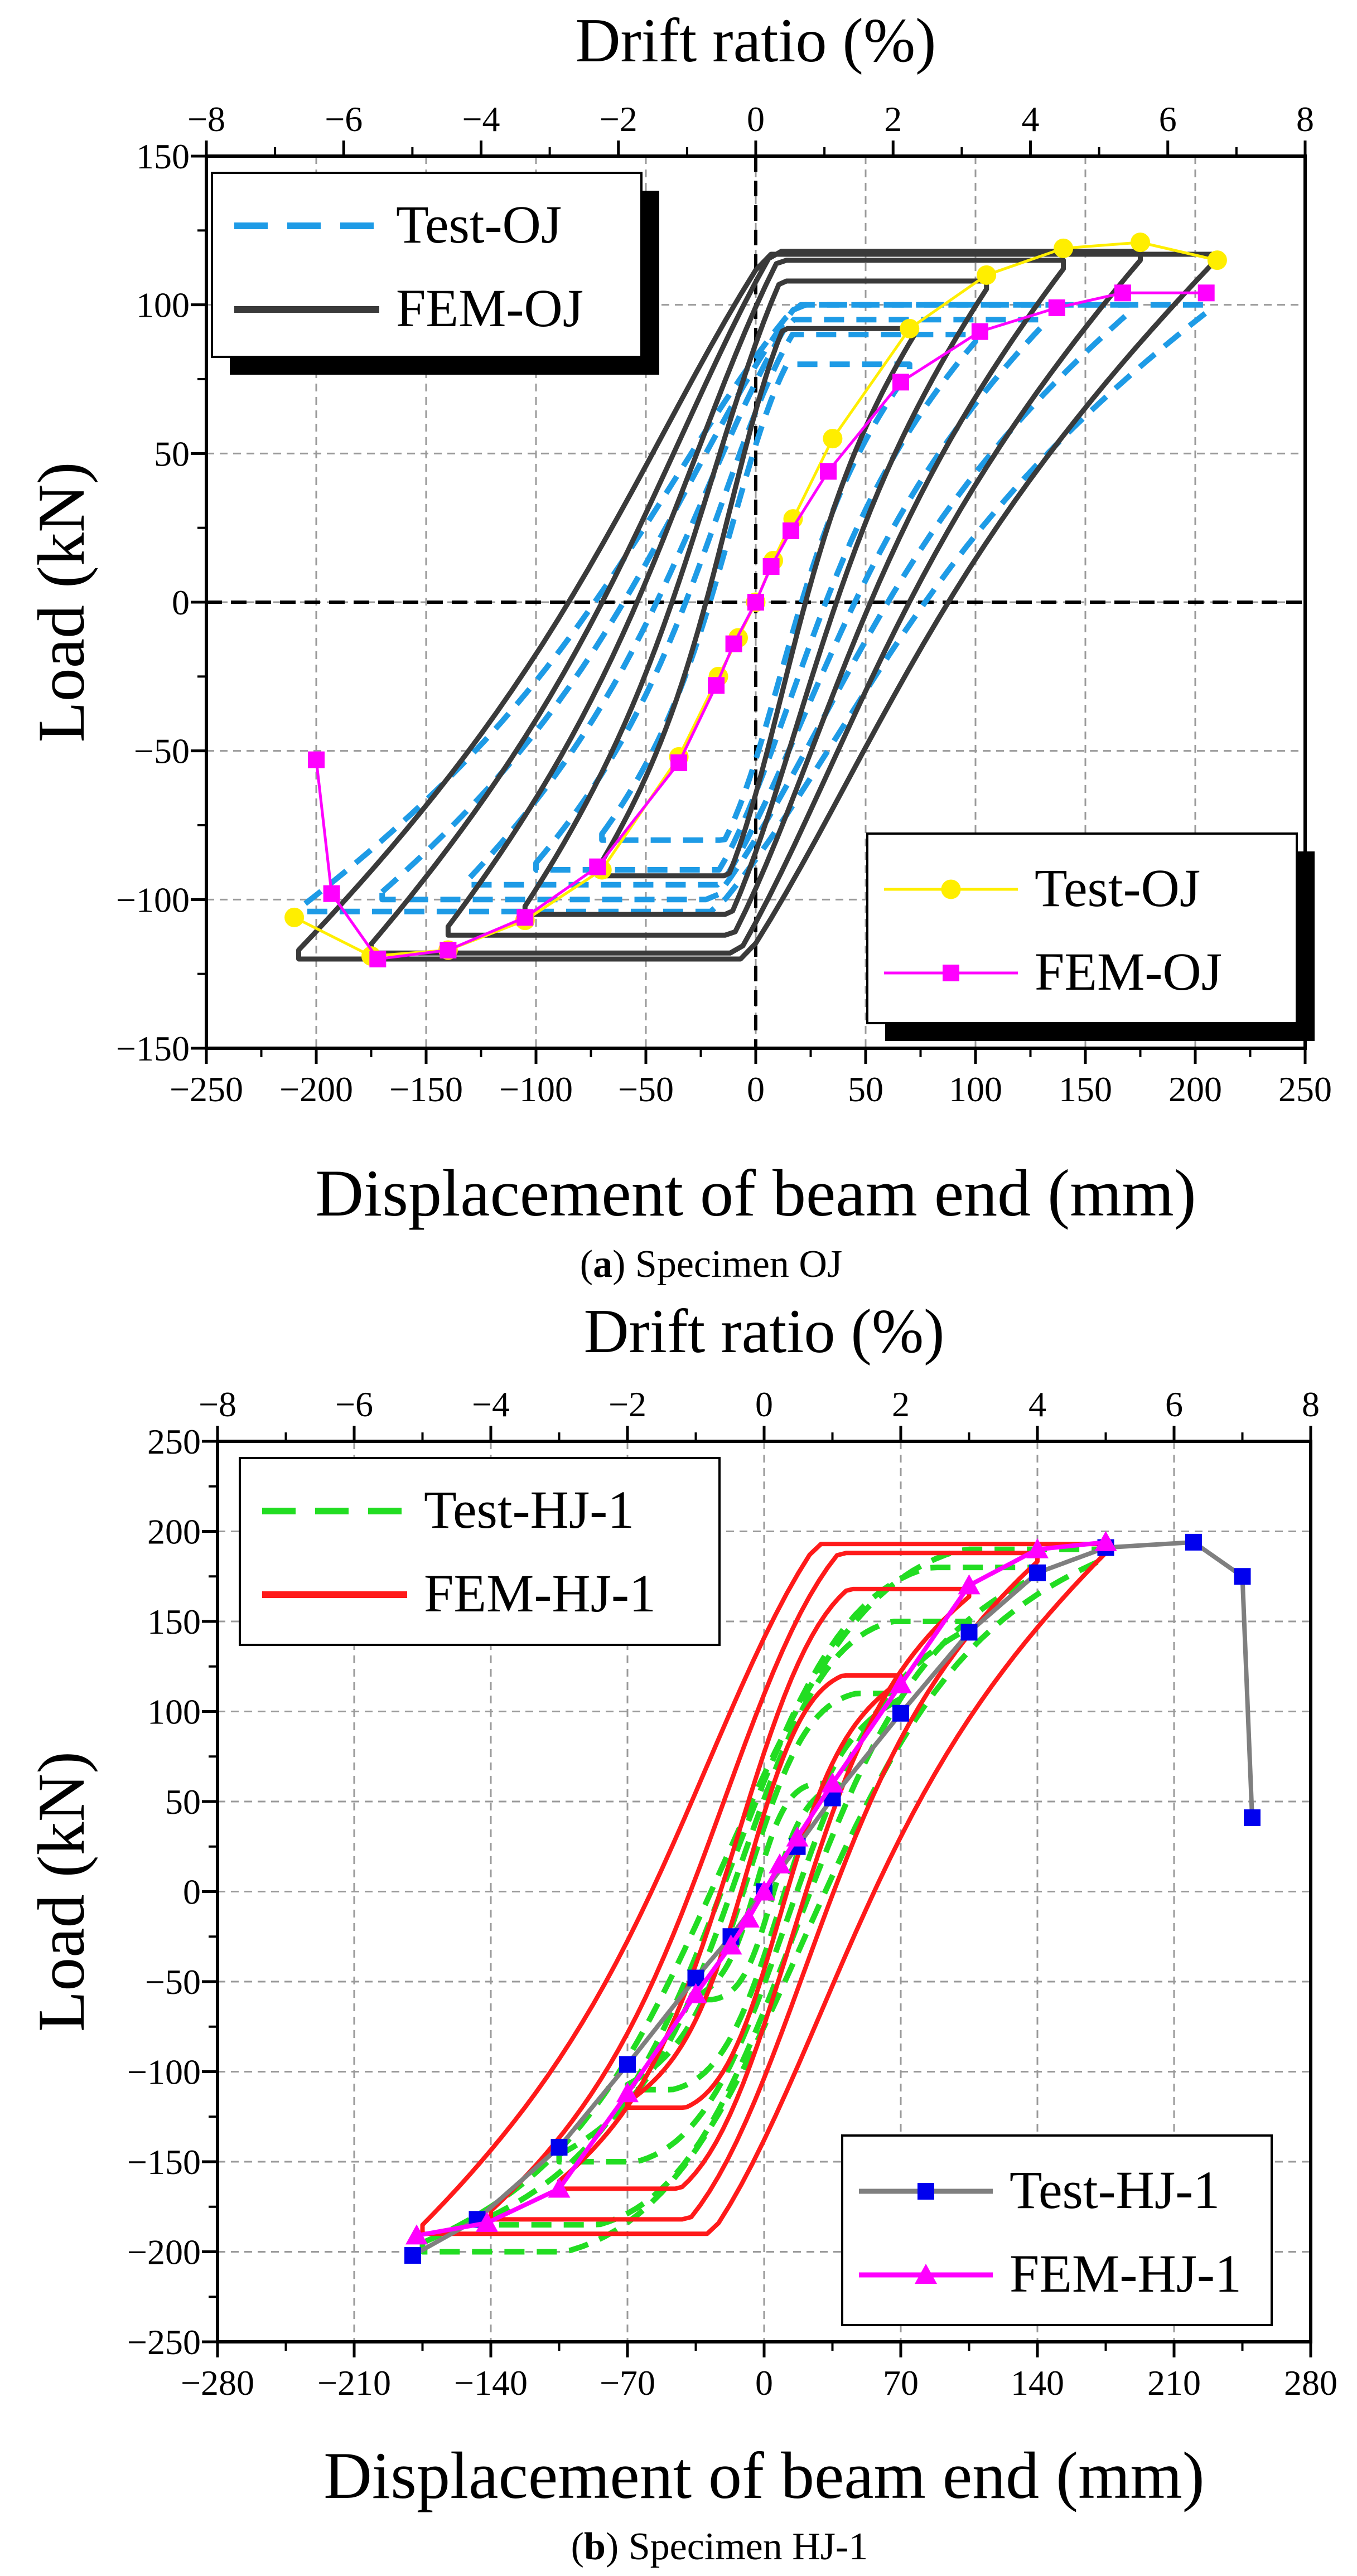 The width and height of the screenshot is (1357, 2576). What do you see at coordinates (646, 1089) in the screenshot?
I see `x-tick-label: −50` at bounding box center [646, 1089].